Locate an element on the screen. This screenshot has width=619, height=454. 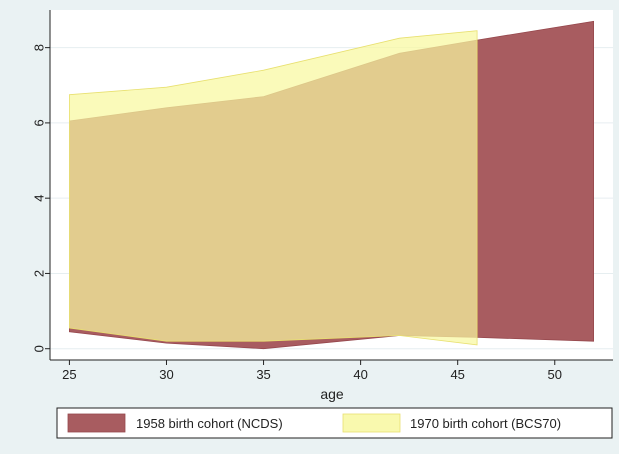
y-tick-label-4: 8 is located at coordinates (38, 47).